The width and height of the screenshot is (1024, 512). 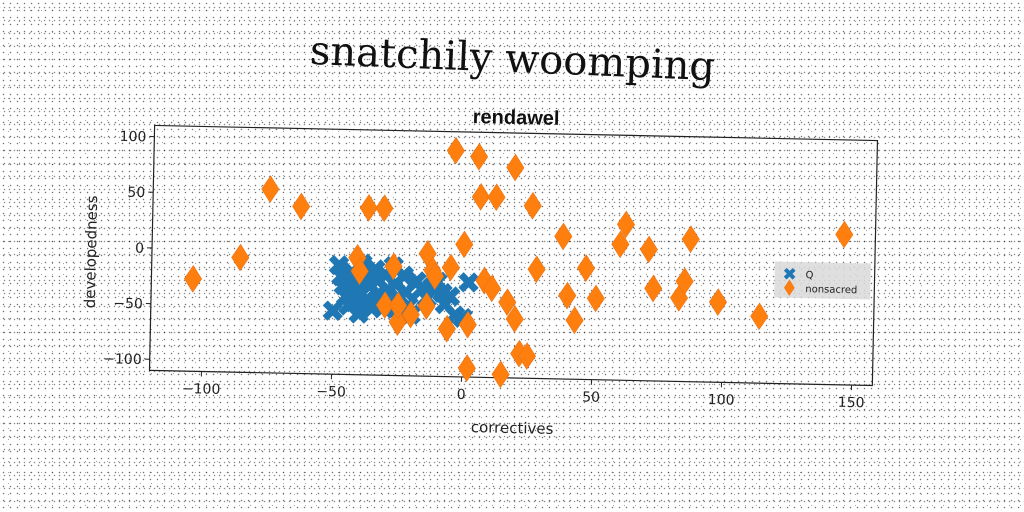 I want to click on chart-title: snatchily woomping, so click(x=512, y=59).